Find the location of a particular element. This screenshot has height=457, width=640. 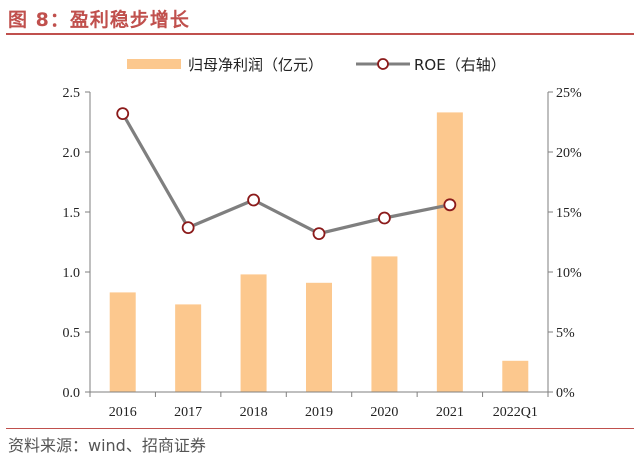

y-left-tick-label: 1.5 is located at coordinates (72, 213).